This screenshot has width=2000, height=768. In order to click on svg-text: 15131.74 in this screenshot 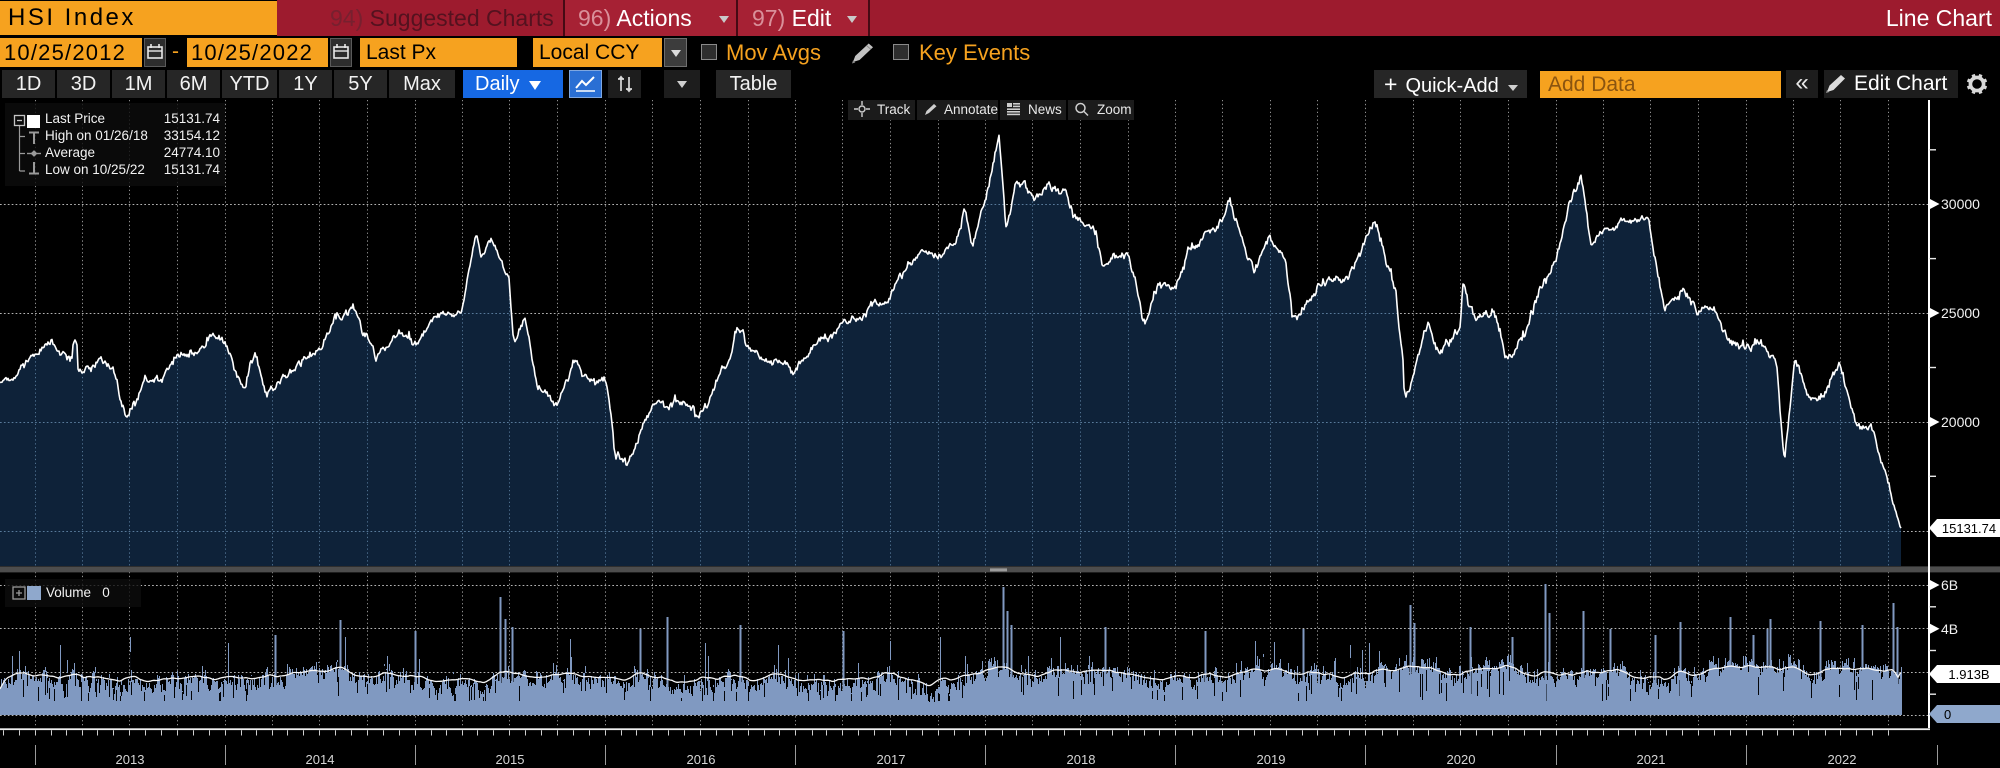, I will do `click(1969, 528)`.